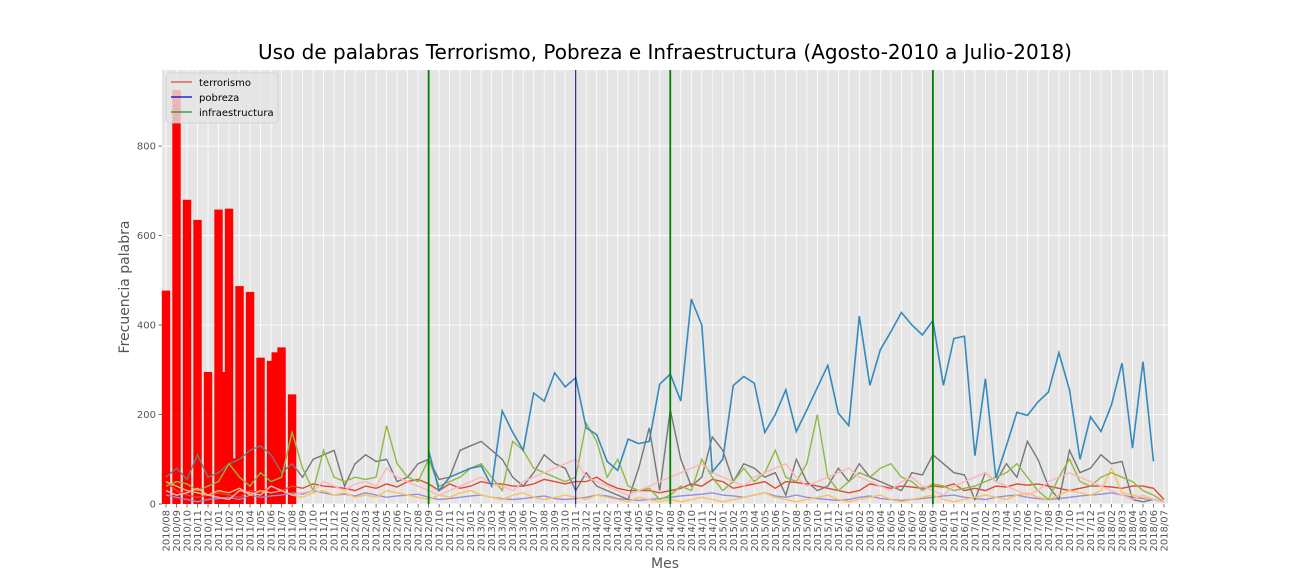  Describe the element at coordinates (146, 236) in the screenshot. I see `y-tick-label: 600` at that location.